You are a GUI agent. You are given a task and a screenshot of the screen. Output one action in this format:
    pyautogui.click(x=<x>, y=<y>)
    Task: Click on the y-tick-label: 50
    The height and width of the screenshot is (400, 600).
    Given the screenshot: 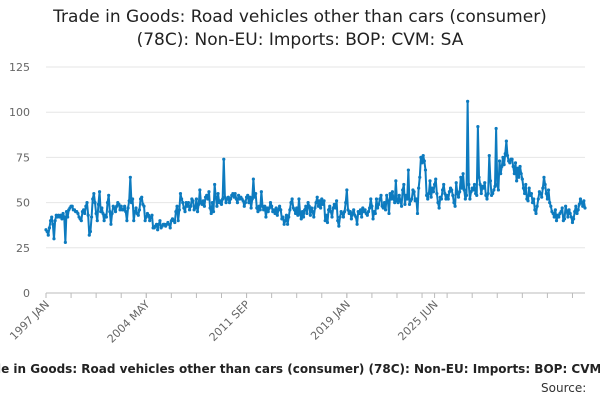 What is the action you would take?
    pyautogui.click(x=23, y=203)
    